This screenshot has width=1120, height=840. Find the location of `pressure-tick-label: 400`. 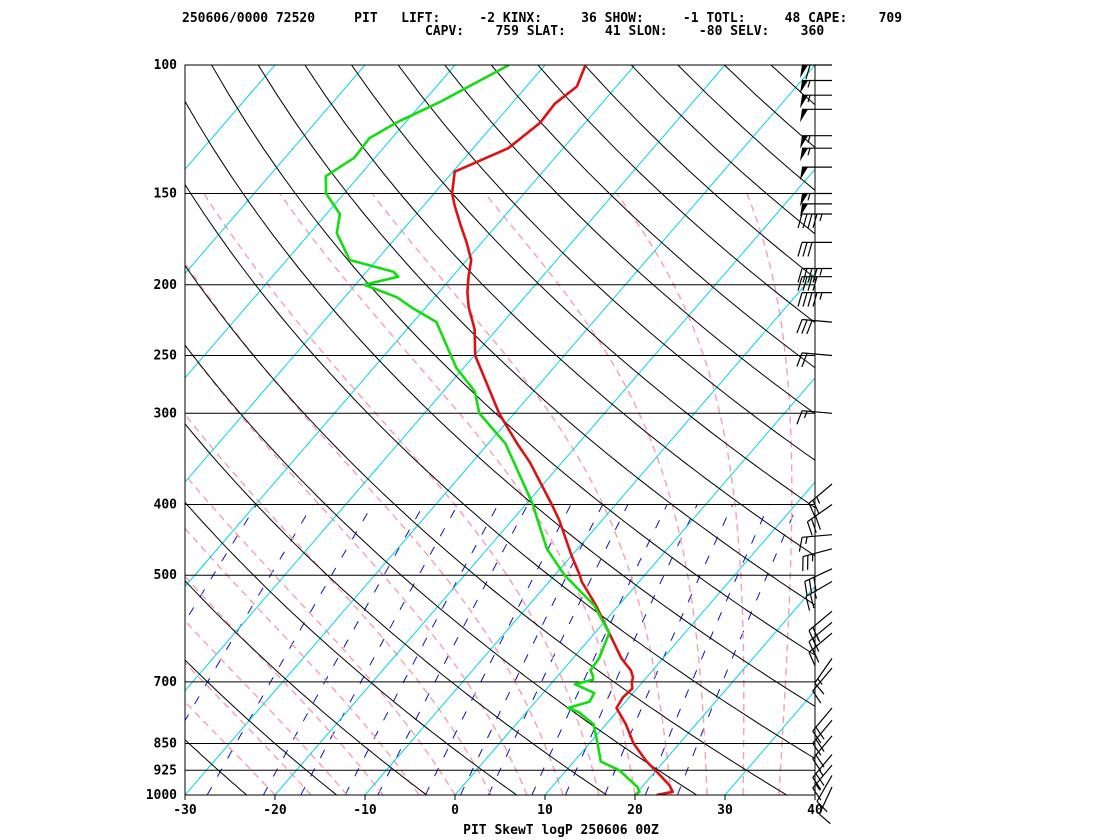

pressure-tick-label: 400 is located at coordinates (166, 505).